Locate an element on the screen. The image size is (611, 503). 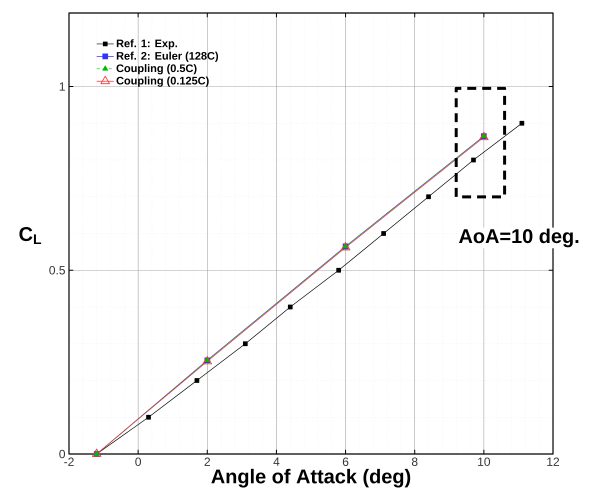
annotation: AoA=10 deg. is located at coordinates (518, 238).